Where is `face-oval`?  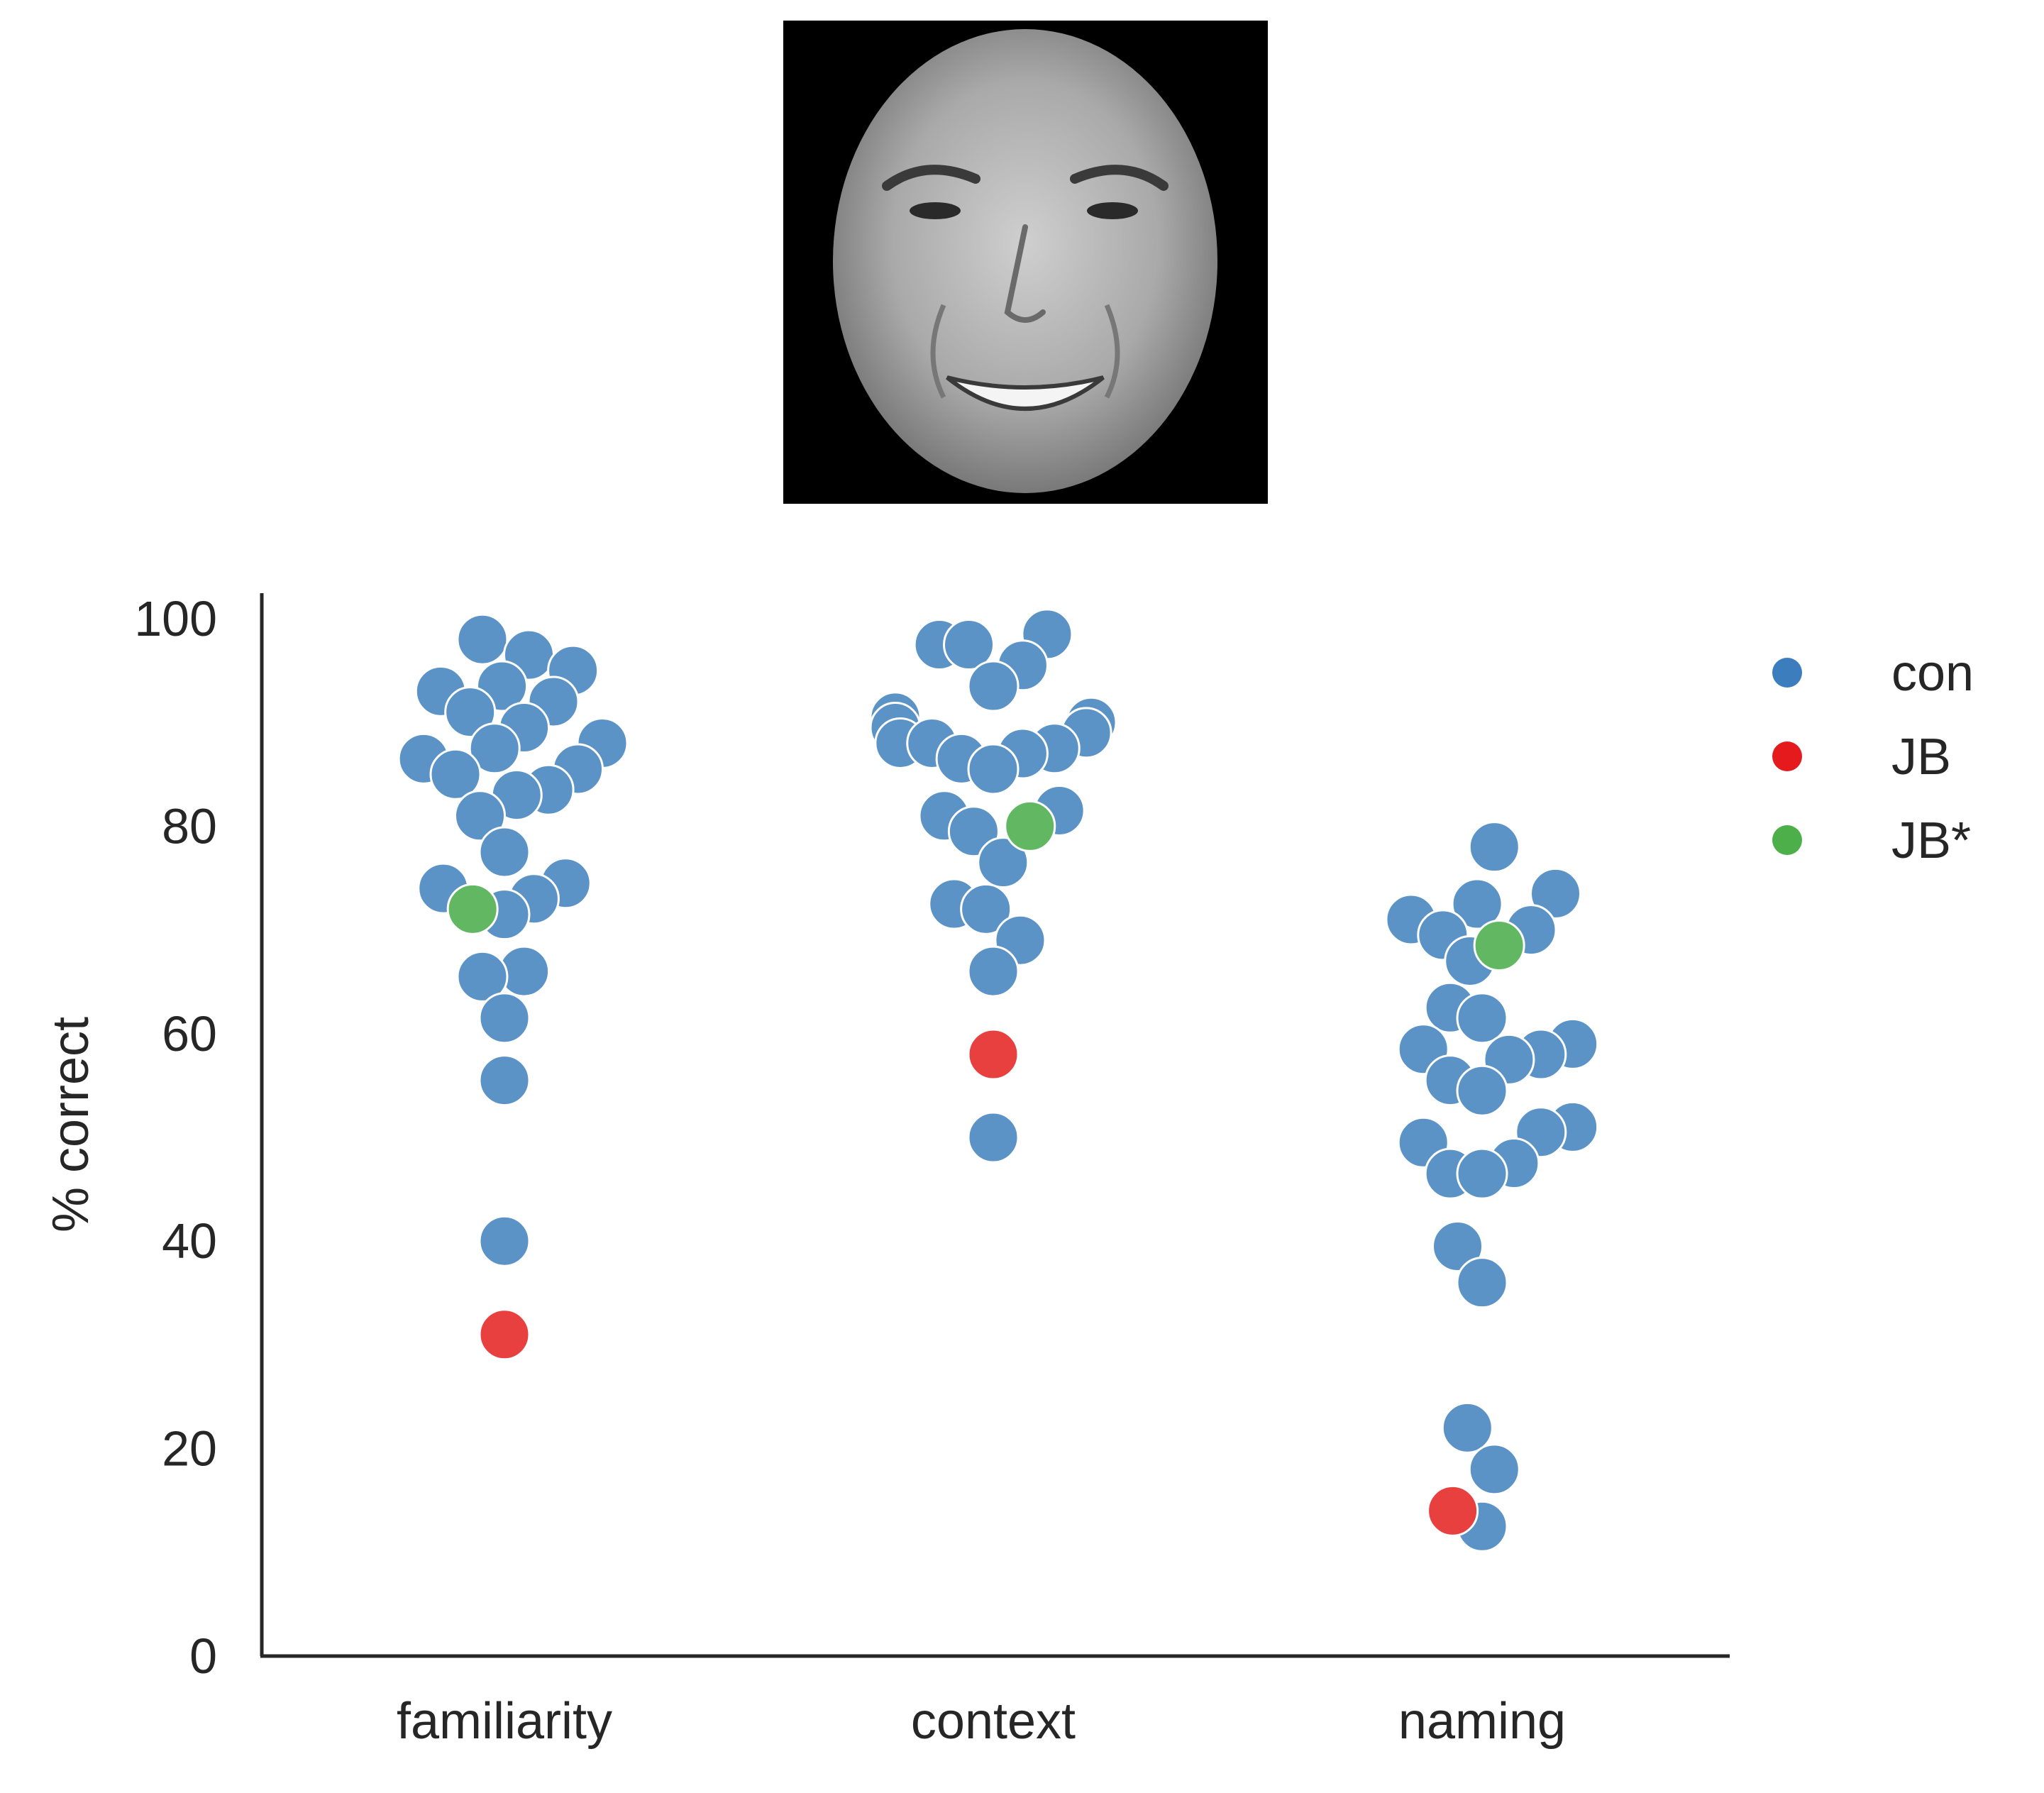 face-oval is located at coordinates (1025, 261).